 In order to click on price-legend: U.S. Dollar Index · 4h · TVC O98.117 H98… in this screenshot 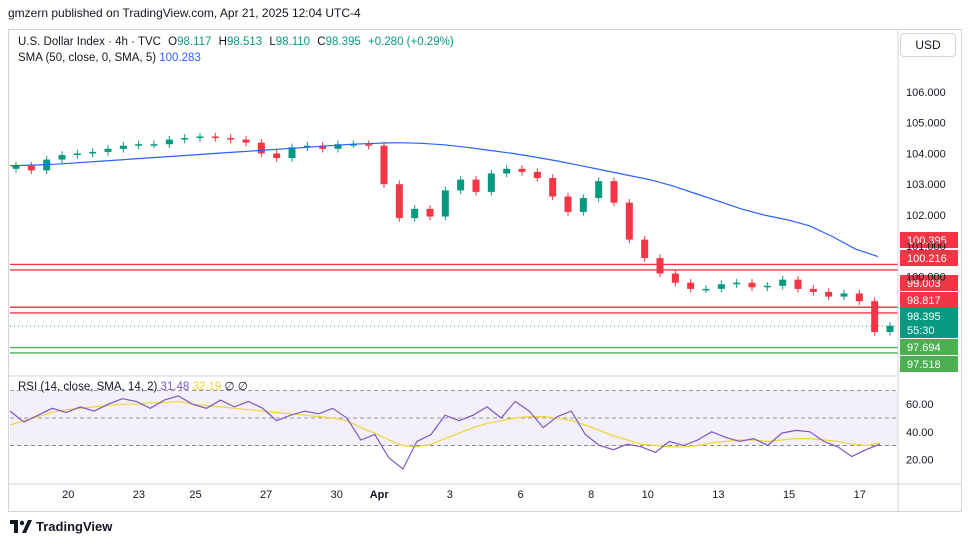, I will do `click(236, 42)`.